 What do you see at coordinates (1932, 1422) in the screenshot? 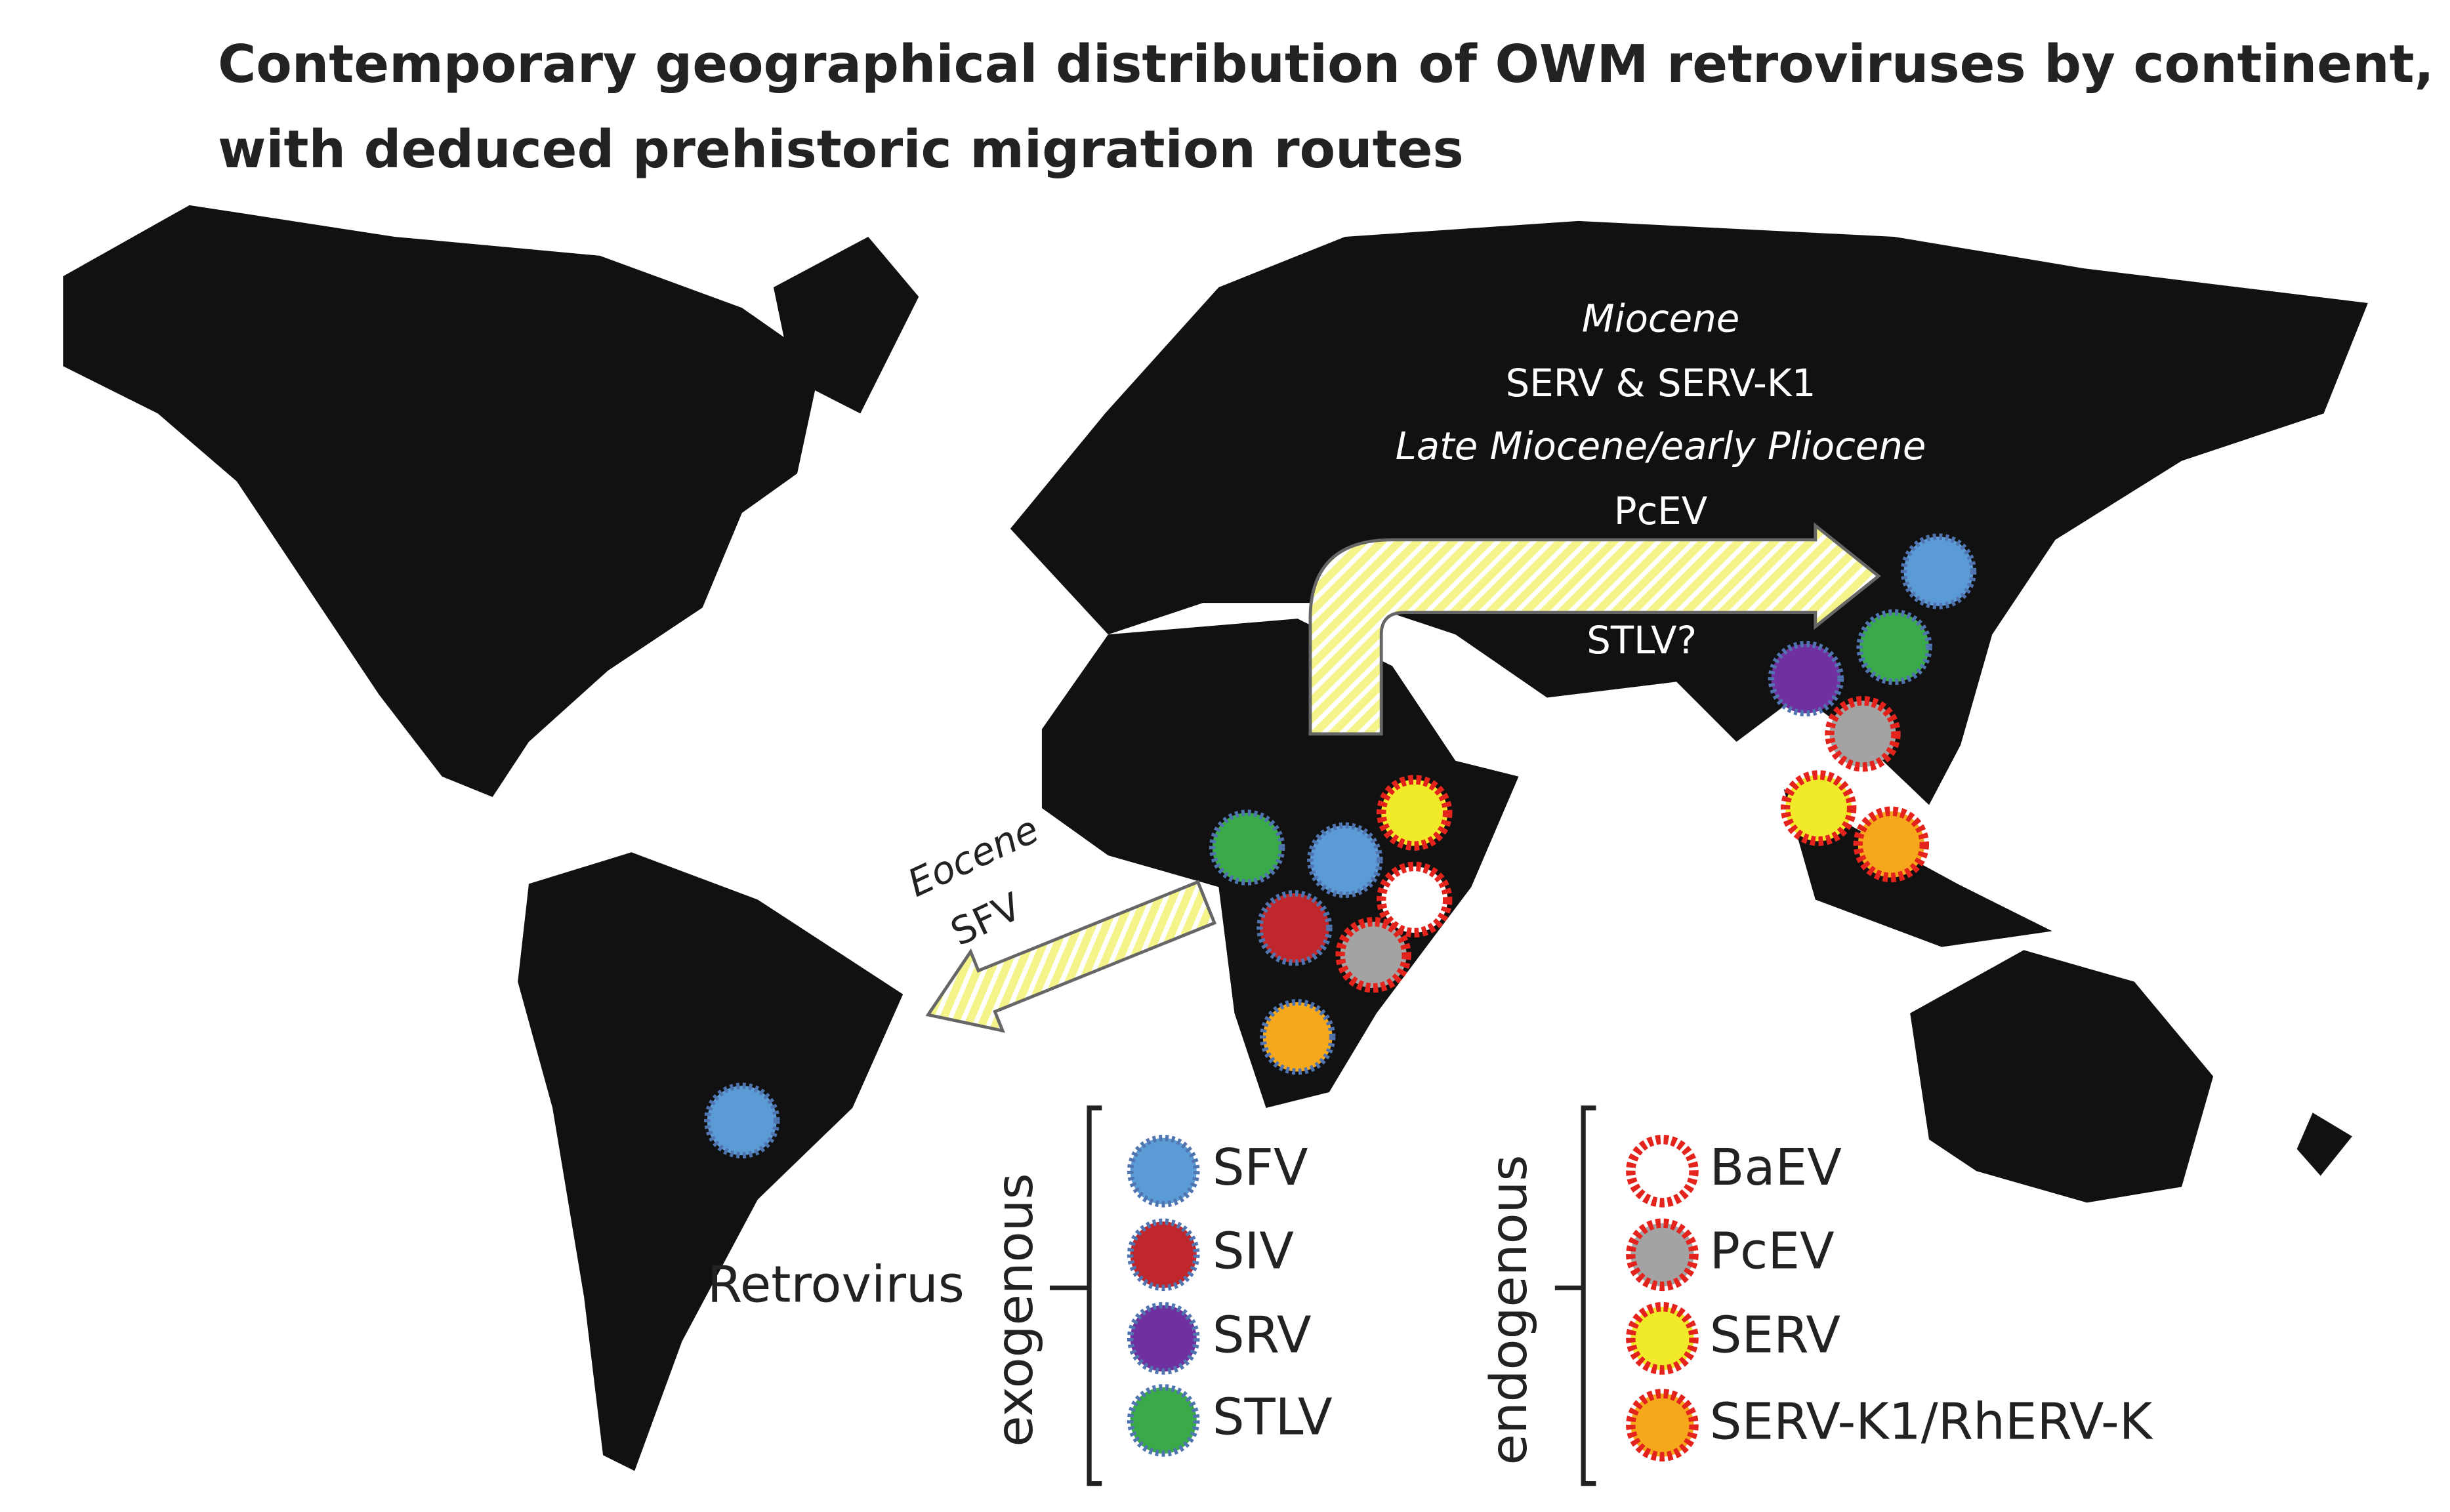
I see `legend-item: SERV-K1/RhERV-K` at bounding box center [1932, 1422].